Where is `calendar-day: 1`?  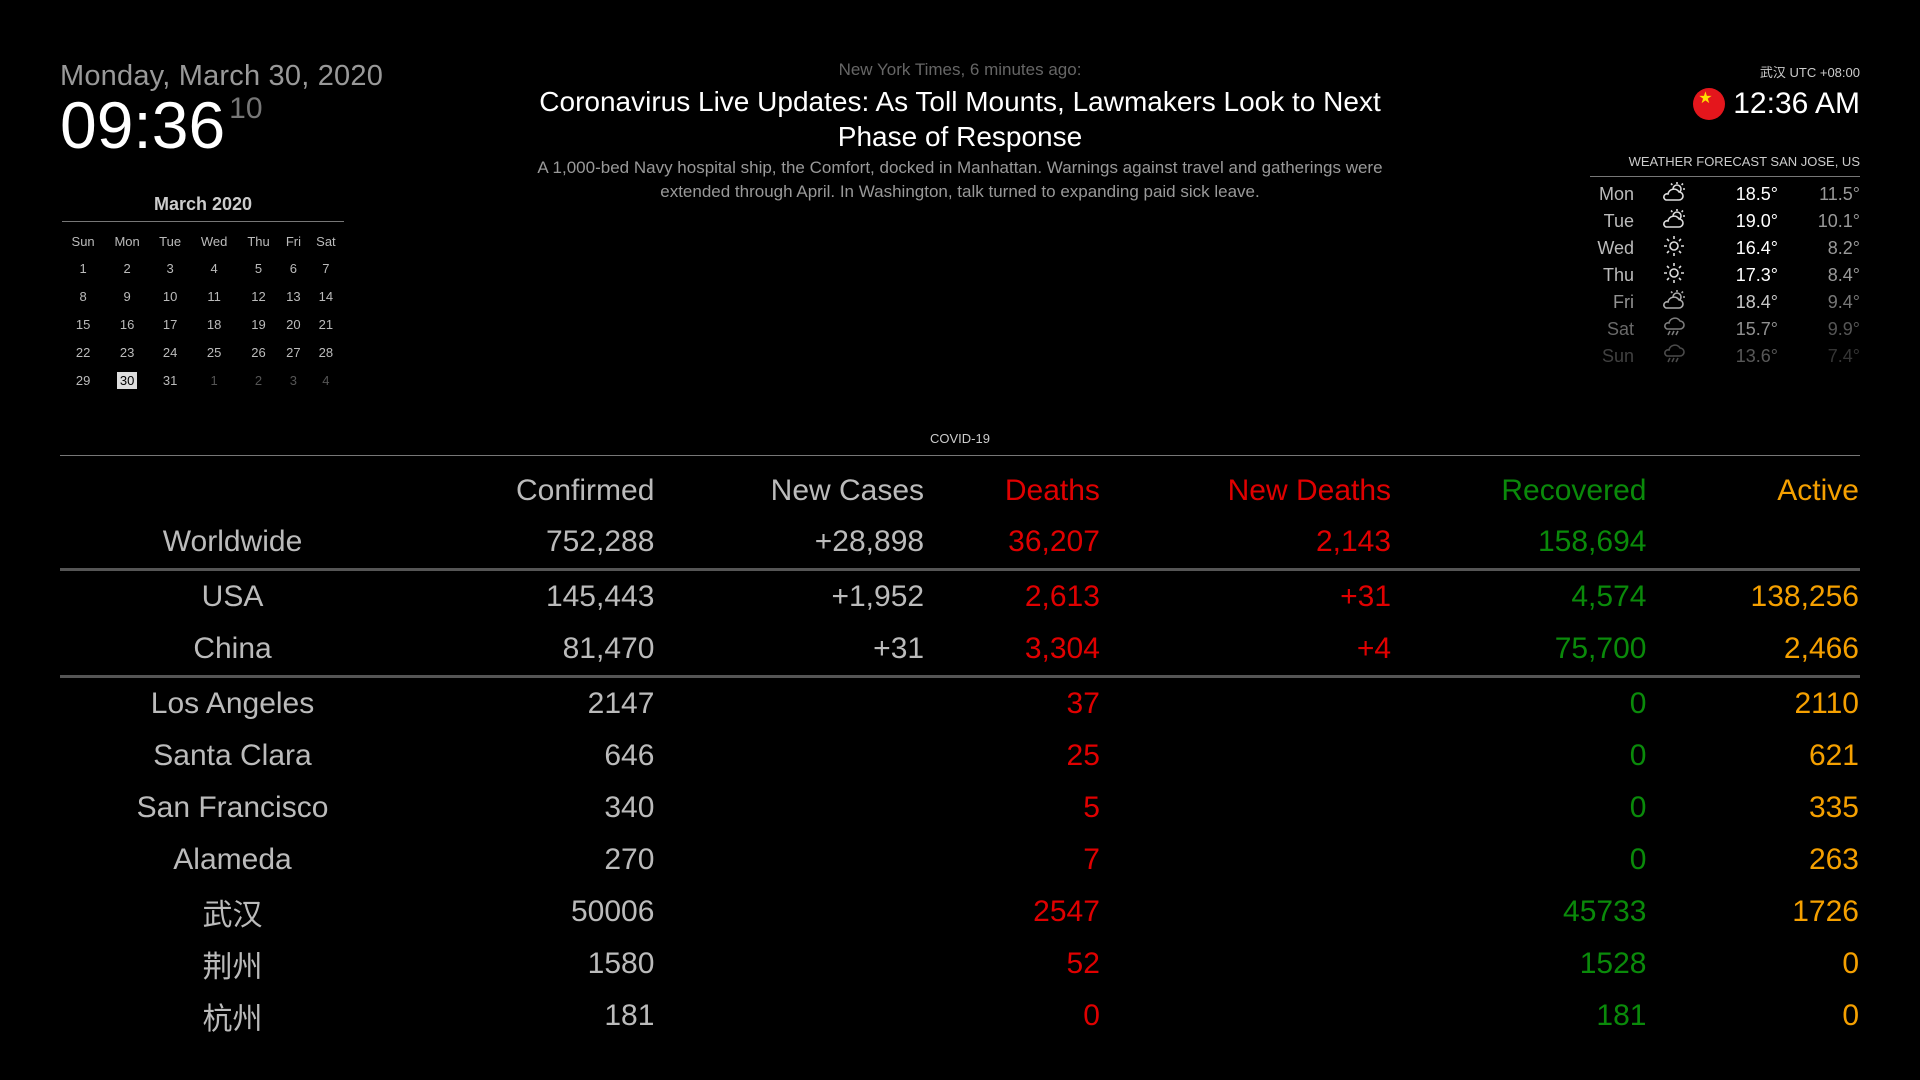
calendar-day: 1 is located at coordinates (214, 380).